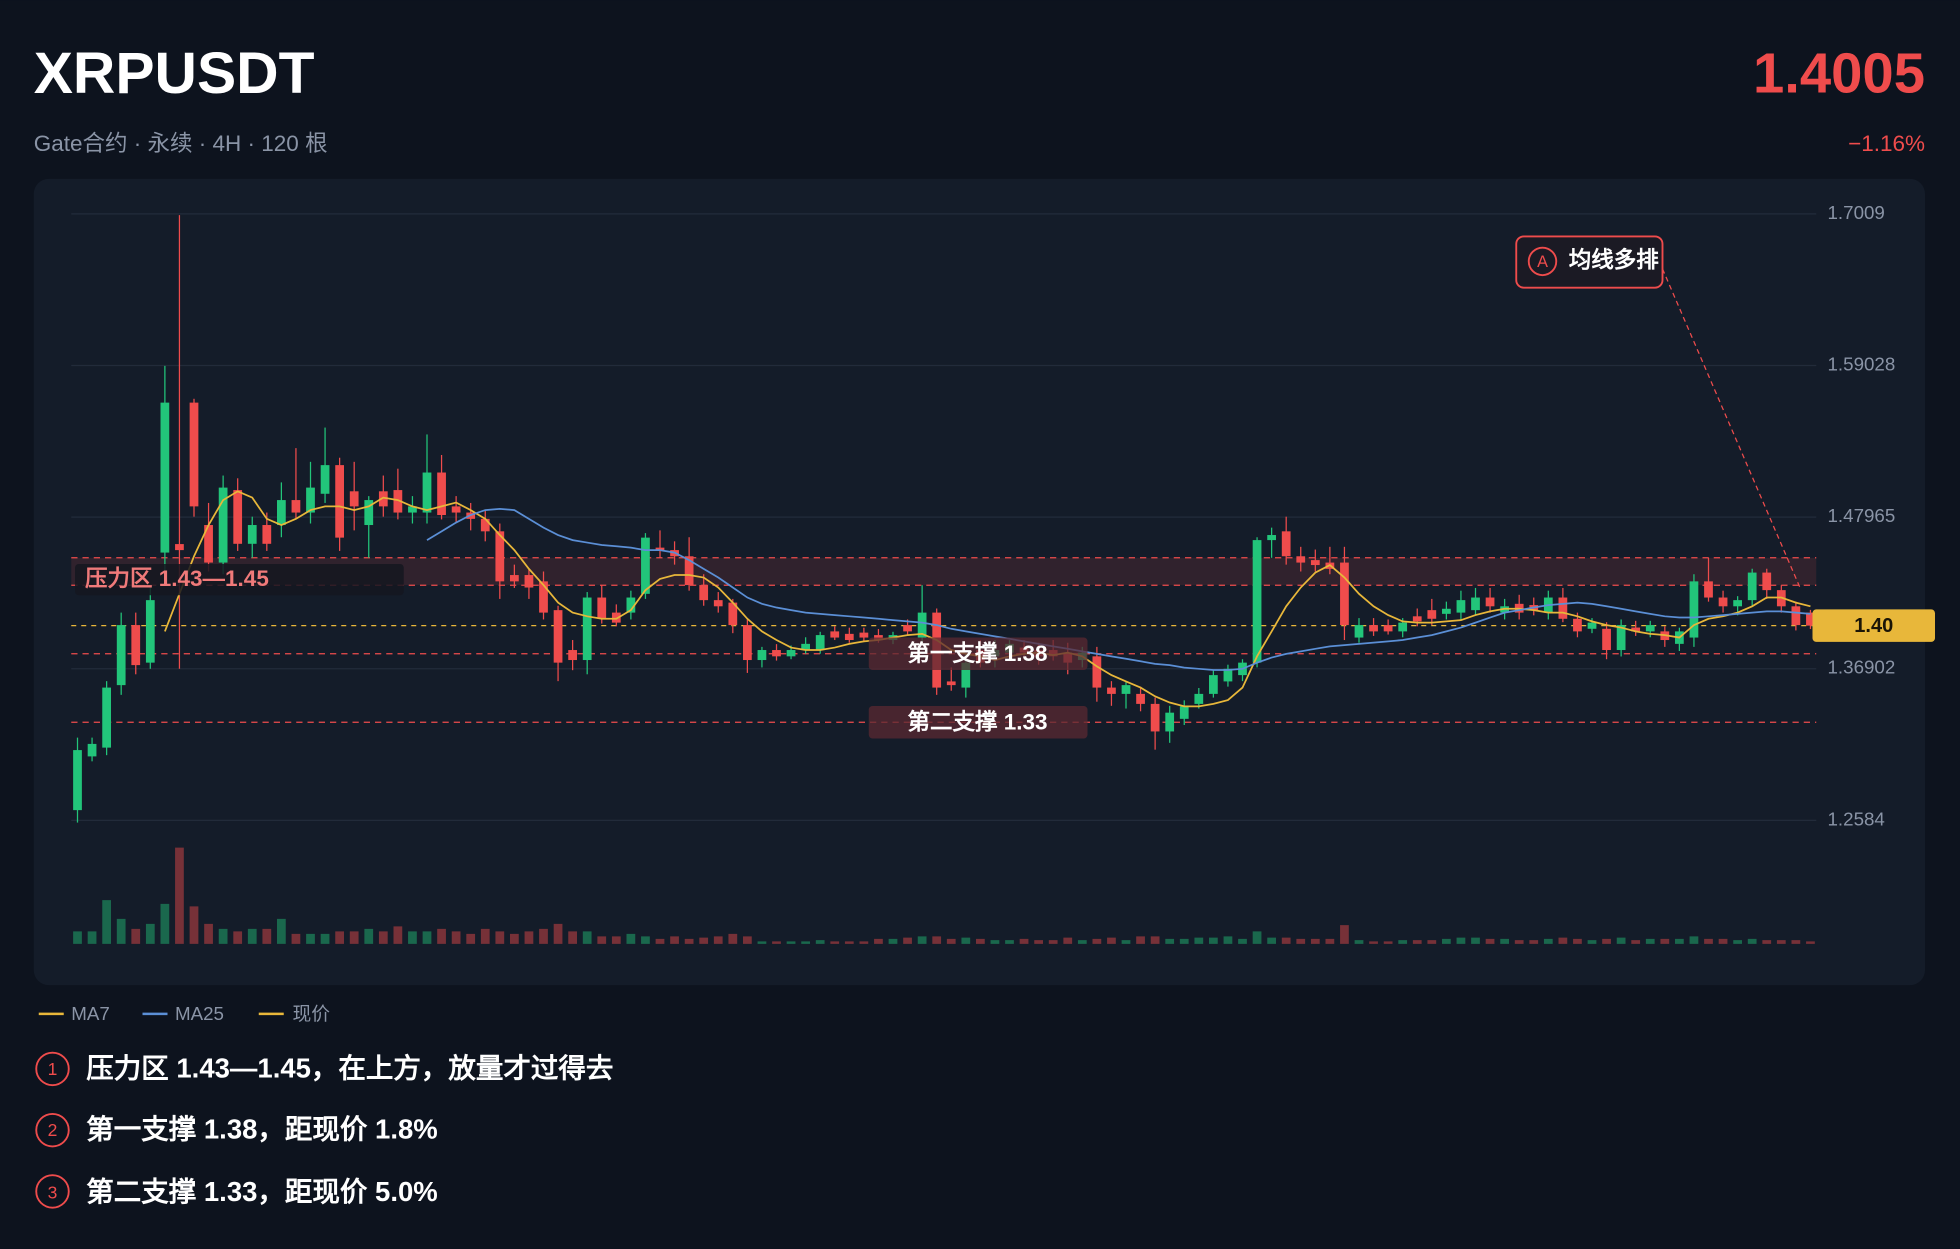 The image size is (1960, 1249). I want to click on level-label-bg, so click(978, 653).